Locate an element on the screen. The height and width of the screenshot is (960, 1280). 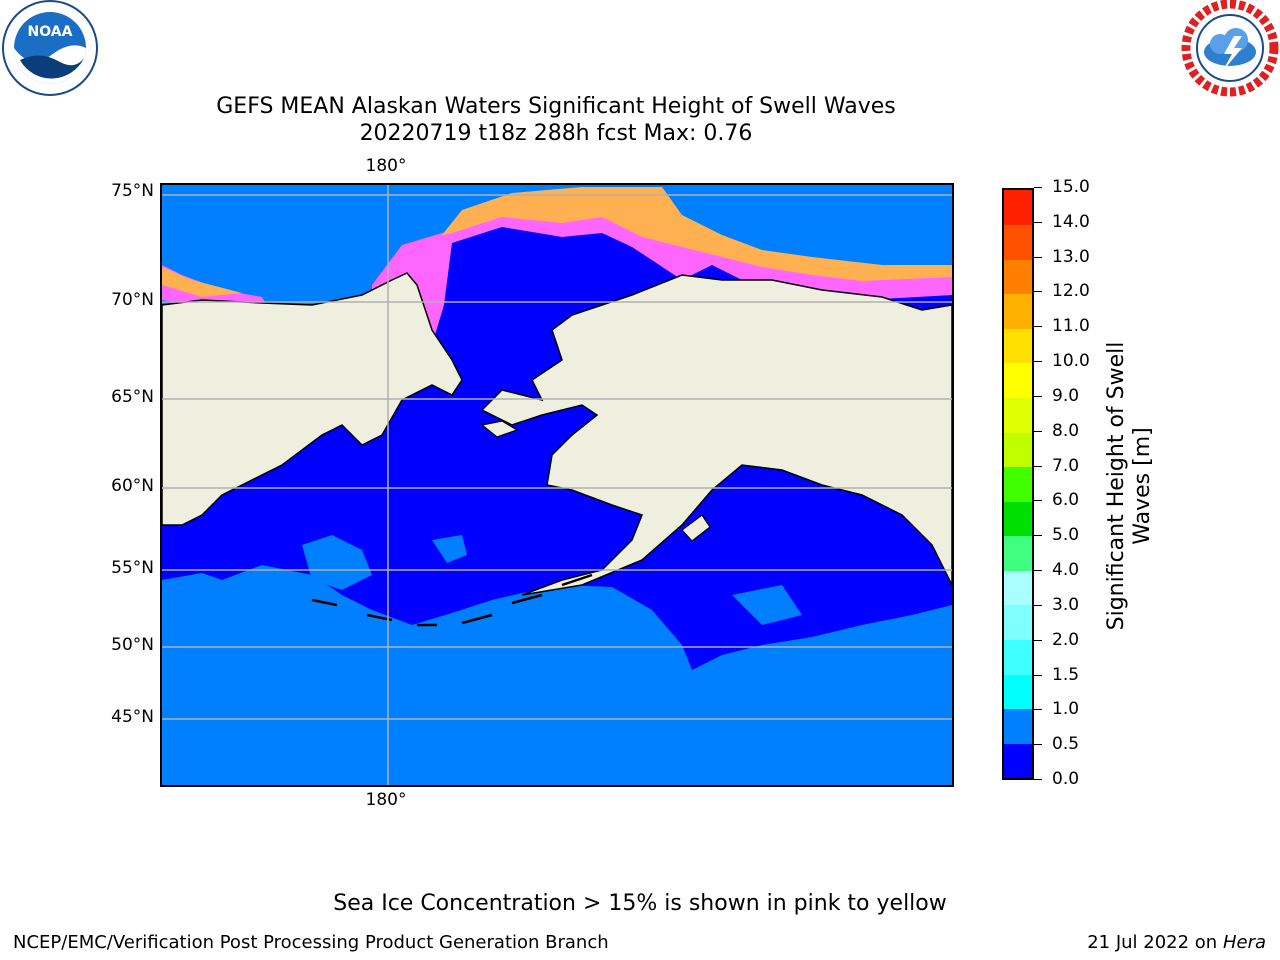
lat-label-65: 65°N is located at coordinates (132, 397).